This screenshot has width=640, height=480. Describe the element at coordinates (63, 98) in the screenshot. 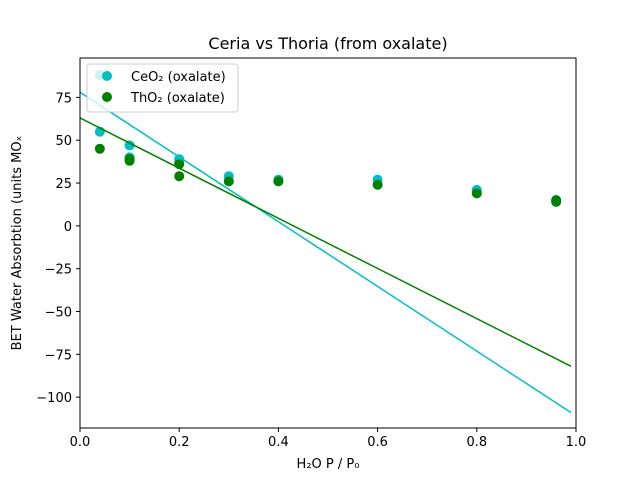

I see `y-tick-label: 75` at that location.